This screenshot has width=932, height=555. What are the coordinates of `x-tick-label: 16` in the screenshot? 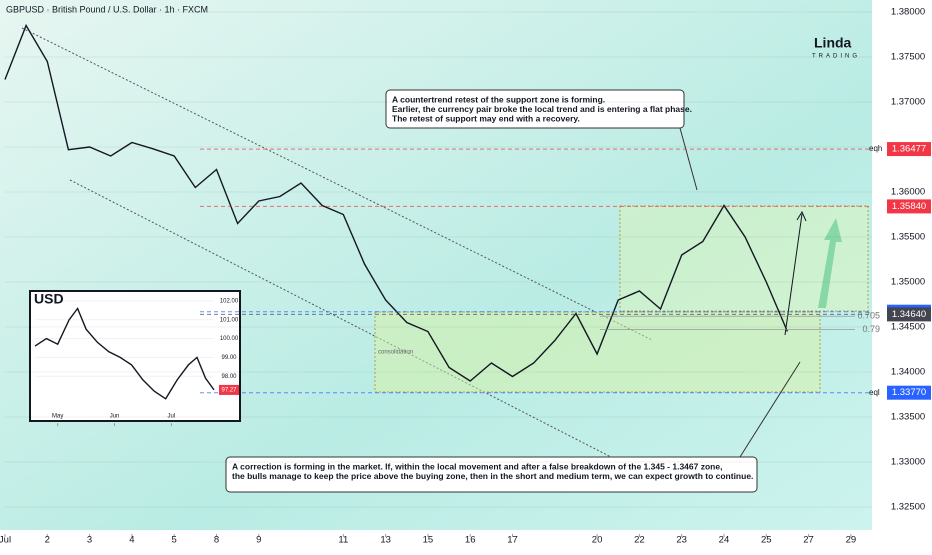 It's located at (470, 540).